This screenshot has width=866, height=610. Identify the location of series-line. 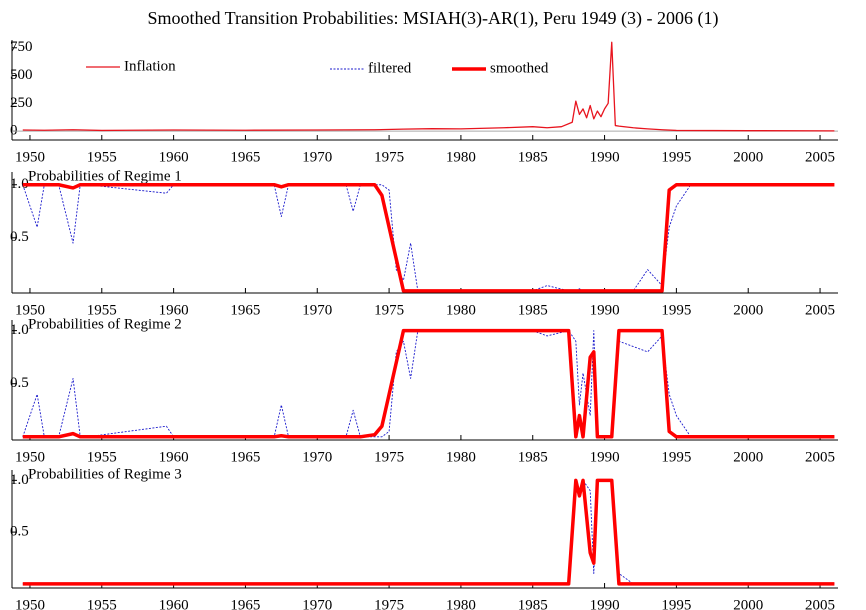
(428, 86).